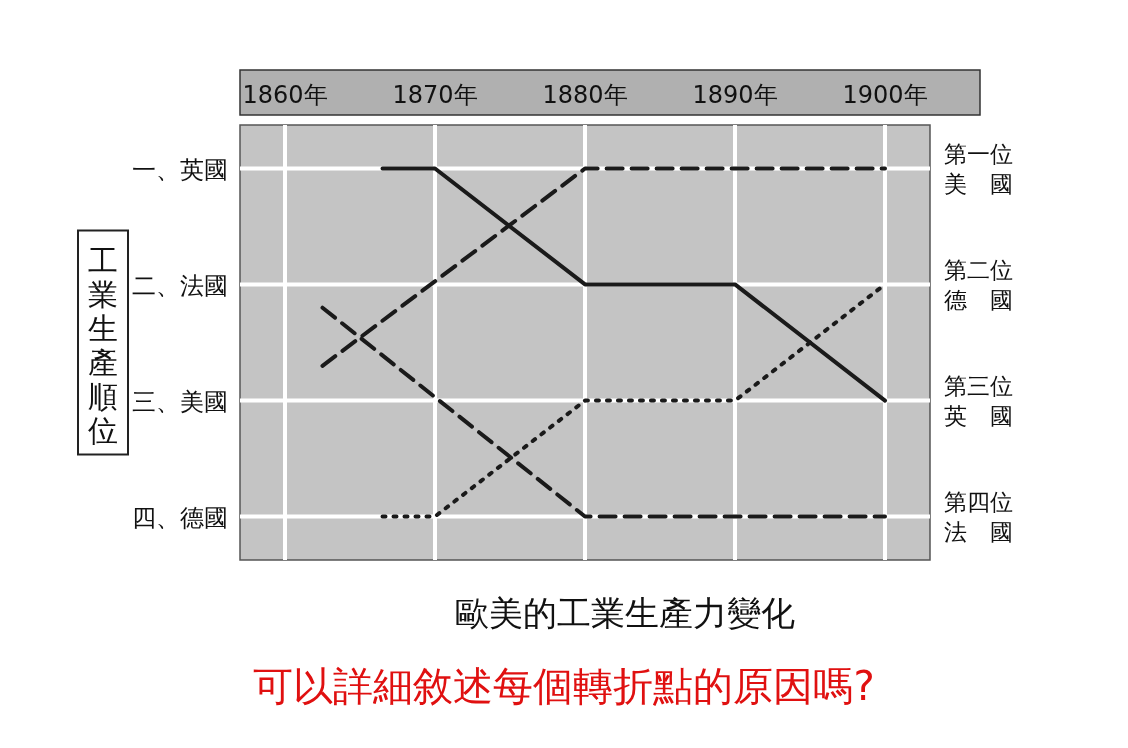  What do you see at coordinates (978, 284) in the screenshot?
I see `category-label: 第二位德國` at bounding box center [978, 284].